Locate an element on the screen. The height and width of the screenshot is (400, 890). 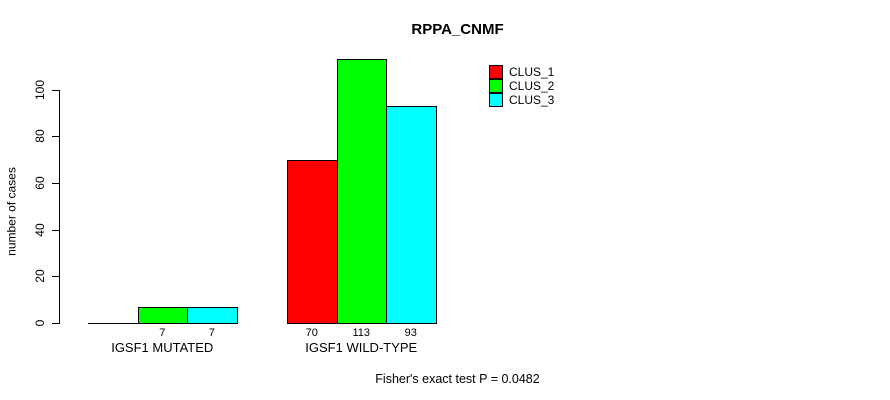
legend-item: CLUS_1 is located at coordinates (521, 72).